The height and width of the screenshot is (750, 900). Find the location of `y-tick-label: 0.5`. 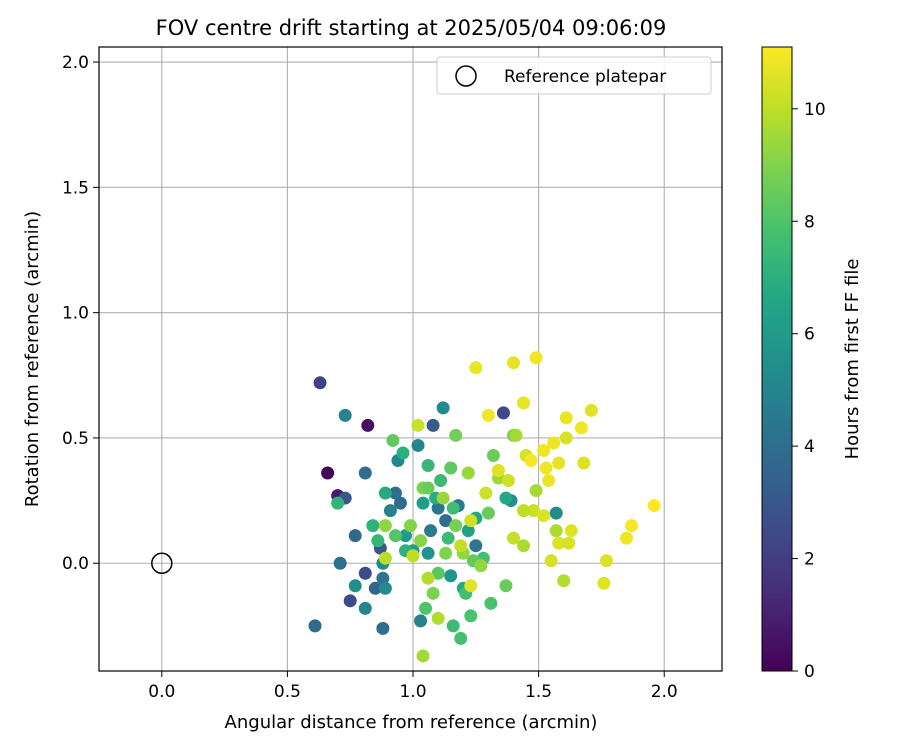

y-tick-label: 0.5 is located at coordinates (75, 439).